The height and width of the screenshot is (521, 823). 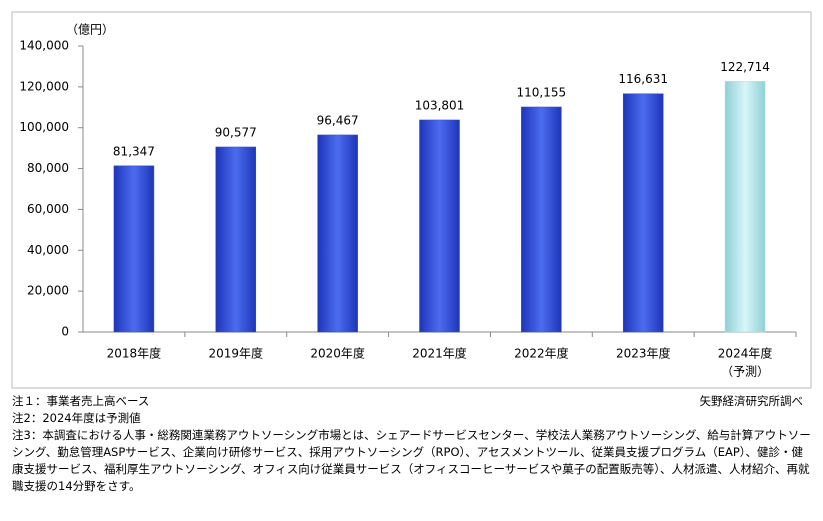 What do you see at coordinates (440, 105) in the screenshot?
I see `value-label: 103,801` at bounding box center [440, 105].